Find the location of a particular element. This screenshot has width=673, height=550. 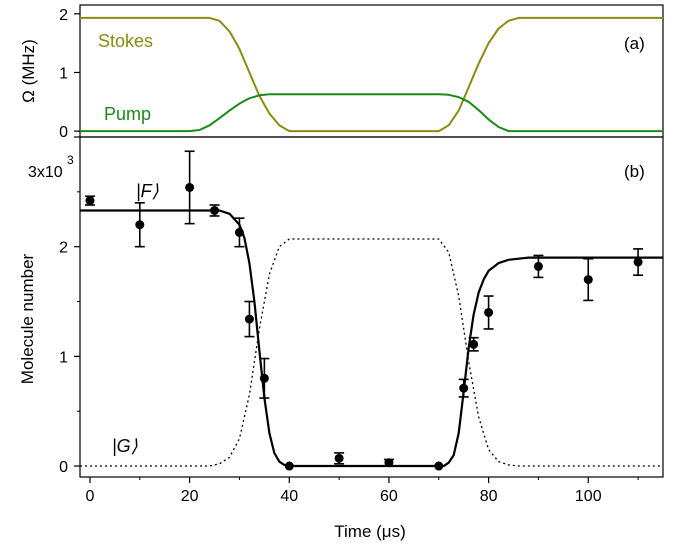

panel-b-x-tick-label: 20 is located at coordinates (190, 496).